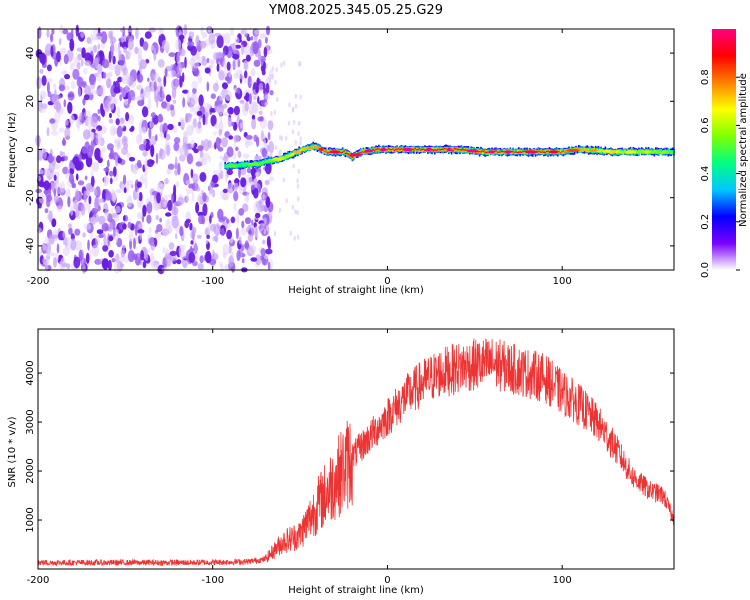 The height and width of the screenshot is (600, 750). I want to click on colorbar-tick-label: 0.4, so click(705, 174).